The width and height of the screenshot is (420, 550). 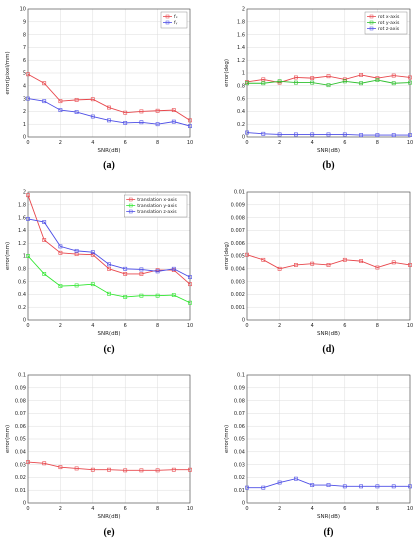 I want to click on legend-label: fₓ, so click(x=176, y=17).